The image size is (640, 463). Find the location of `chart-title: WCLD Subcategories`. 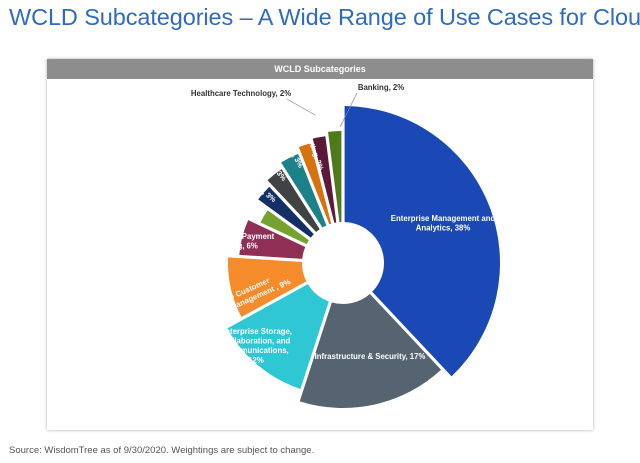

chart-title: WCLD Subcategories is located at coordinates (320, 69).